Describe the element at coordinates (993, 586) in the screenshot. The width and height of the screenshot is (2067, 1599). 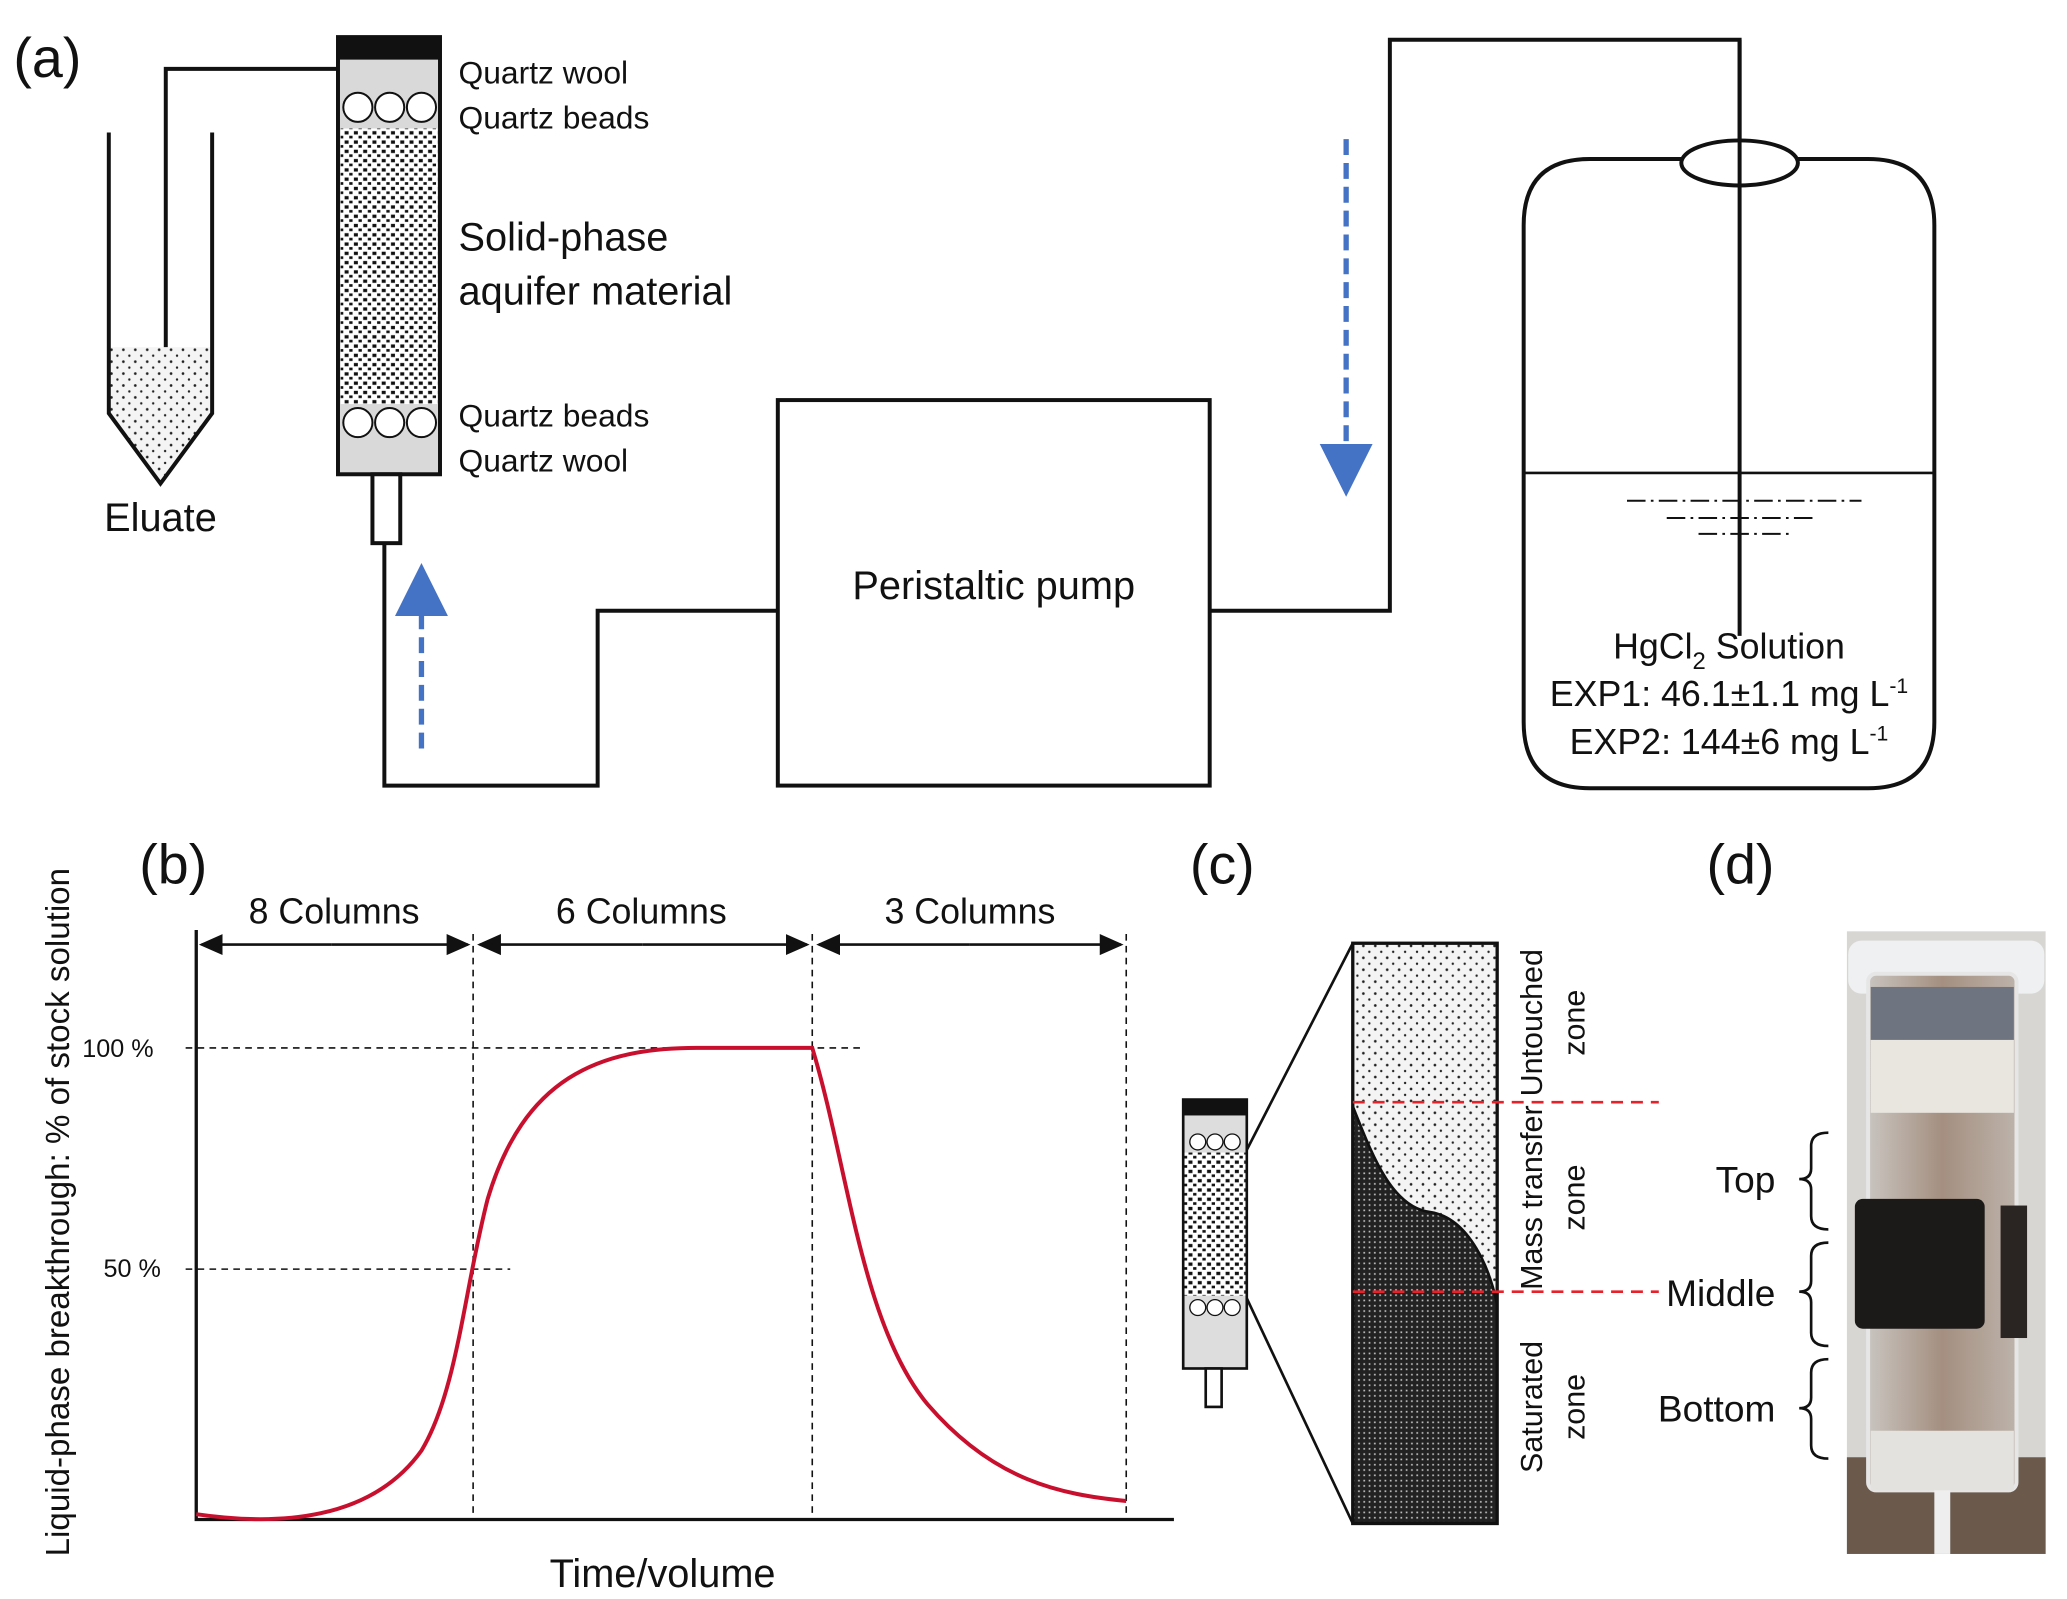
I see `pump-label: Peristaltic pump` at that location.